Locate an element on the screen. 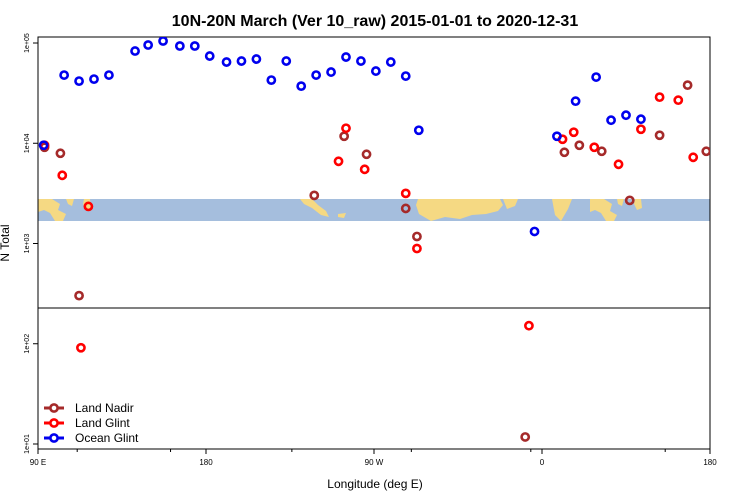  y-tick-label: 1e+01 is located at coordinates (27, 444).